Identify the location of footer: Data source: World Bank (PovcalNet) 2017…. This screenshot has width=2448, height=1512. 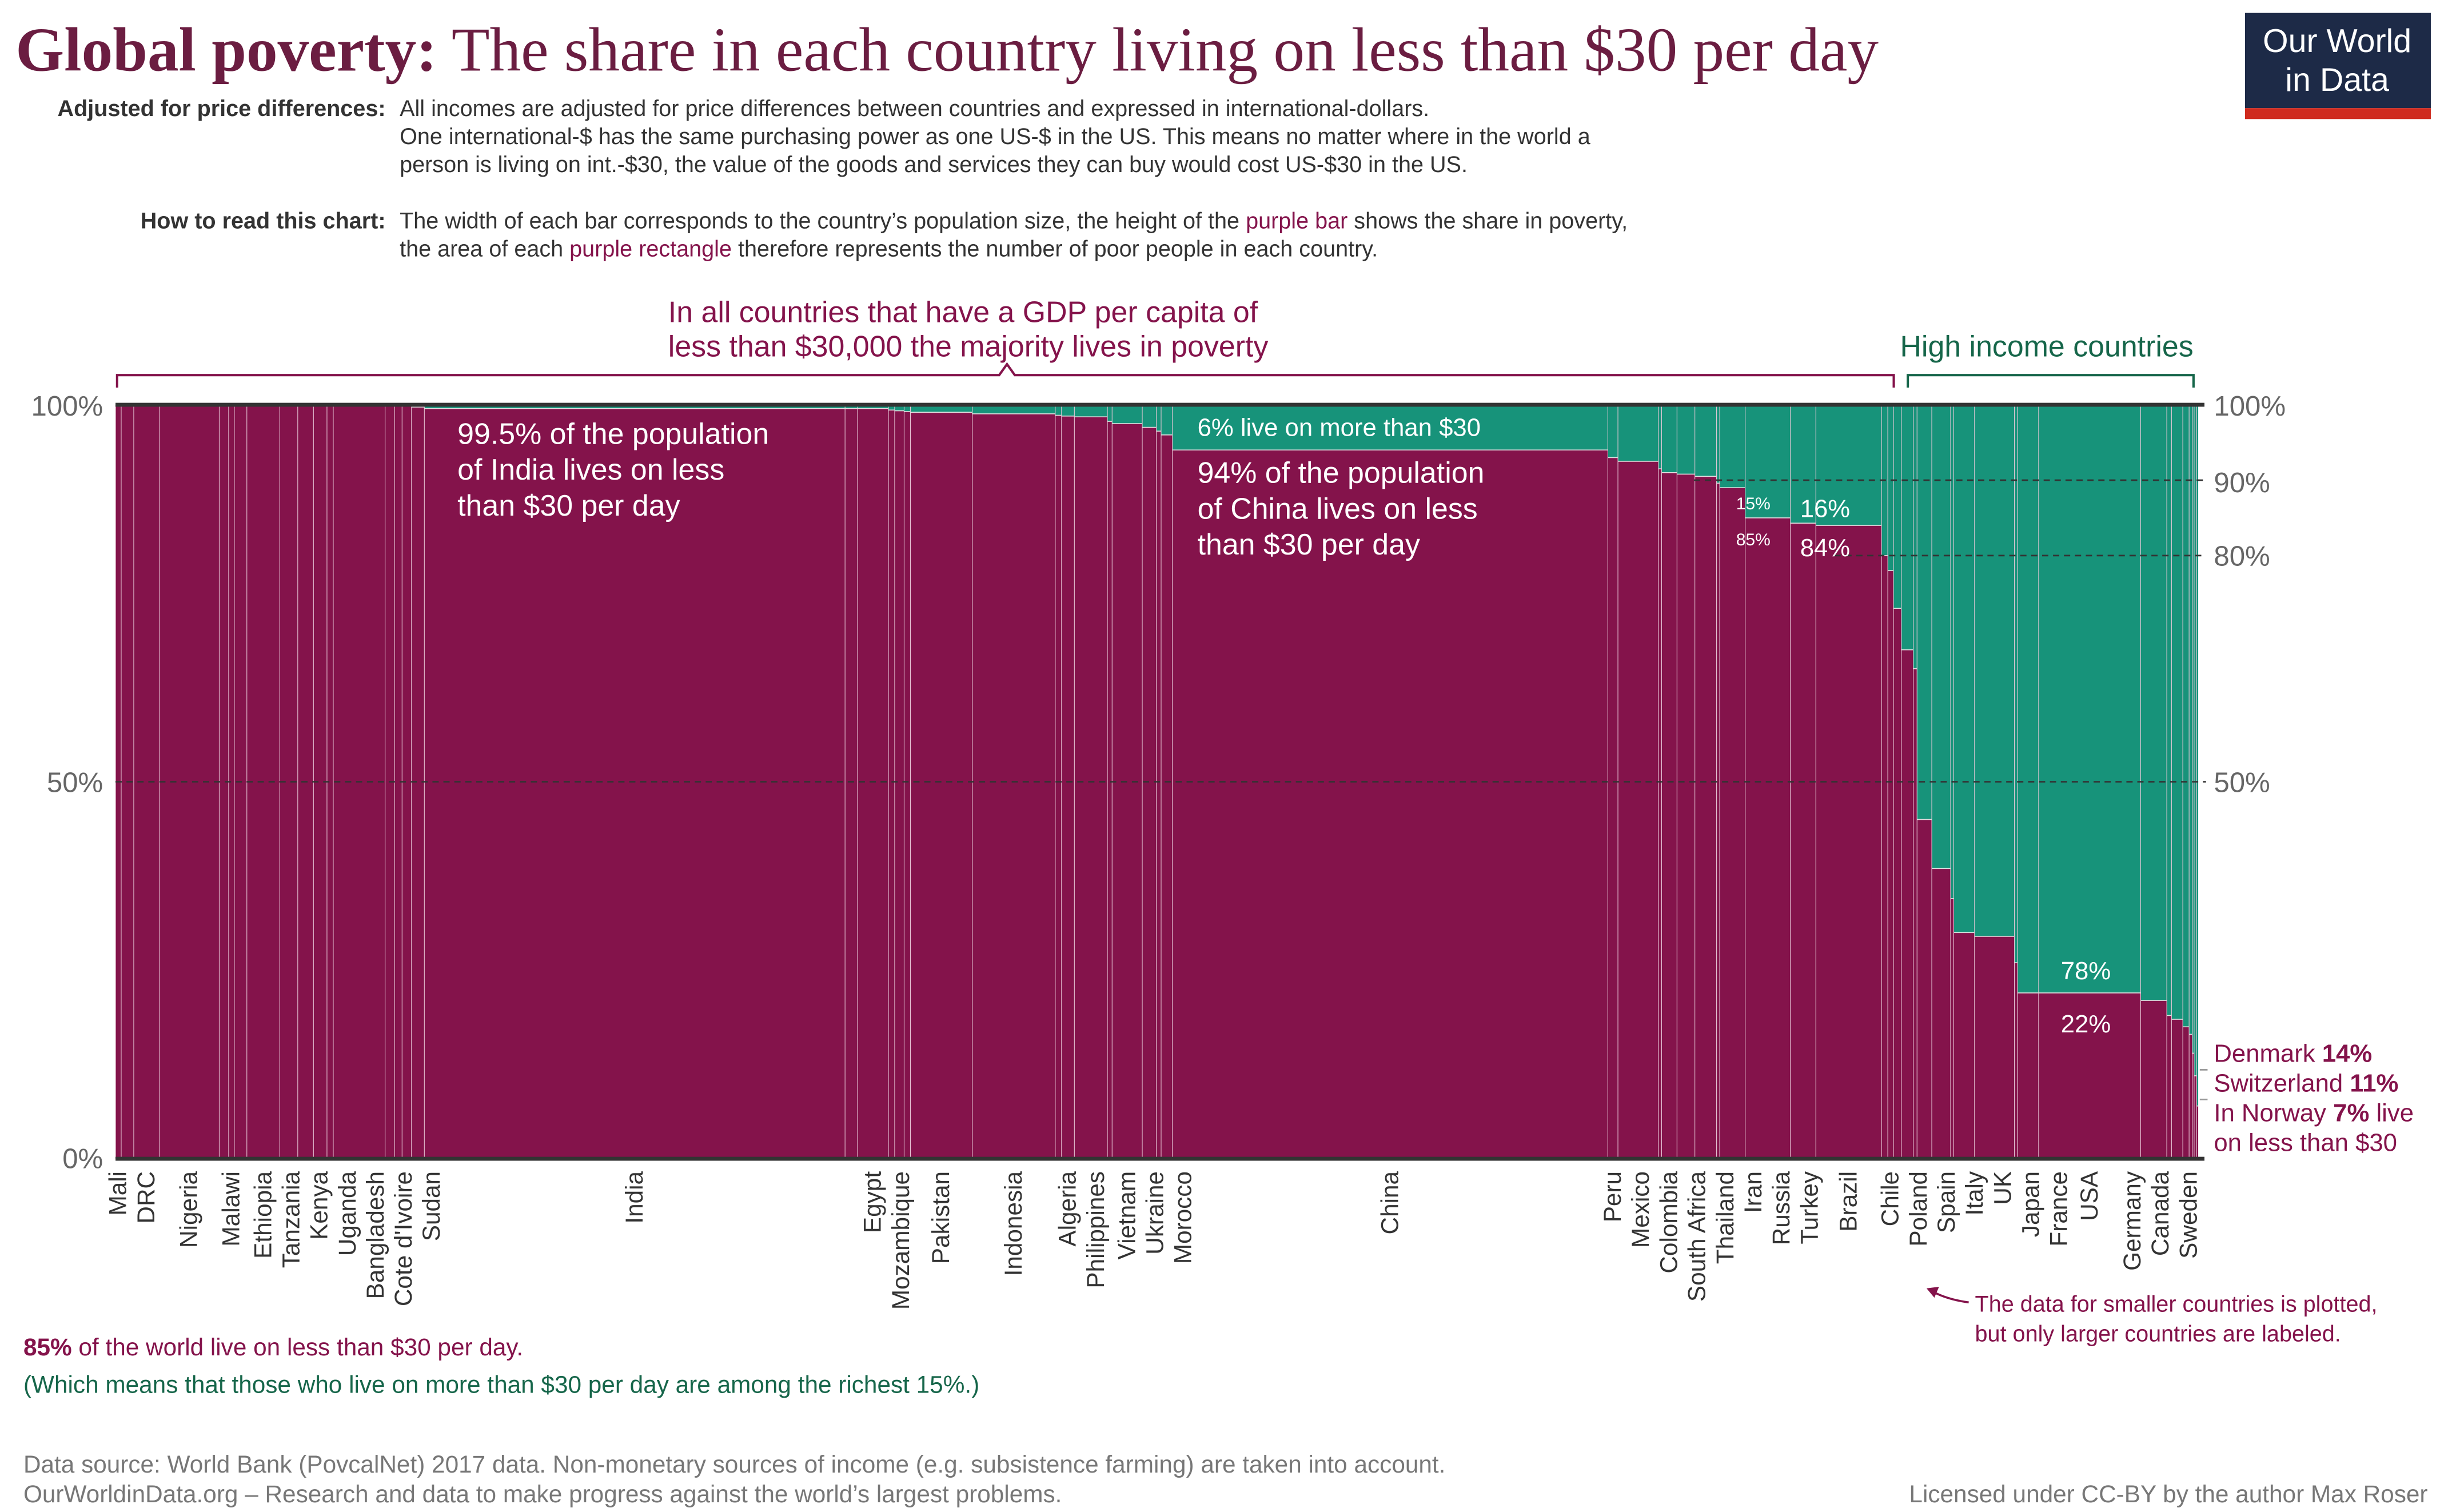
(1225, 1479).